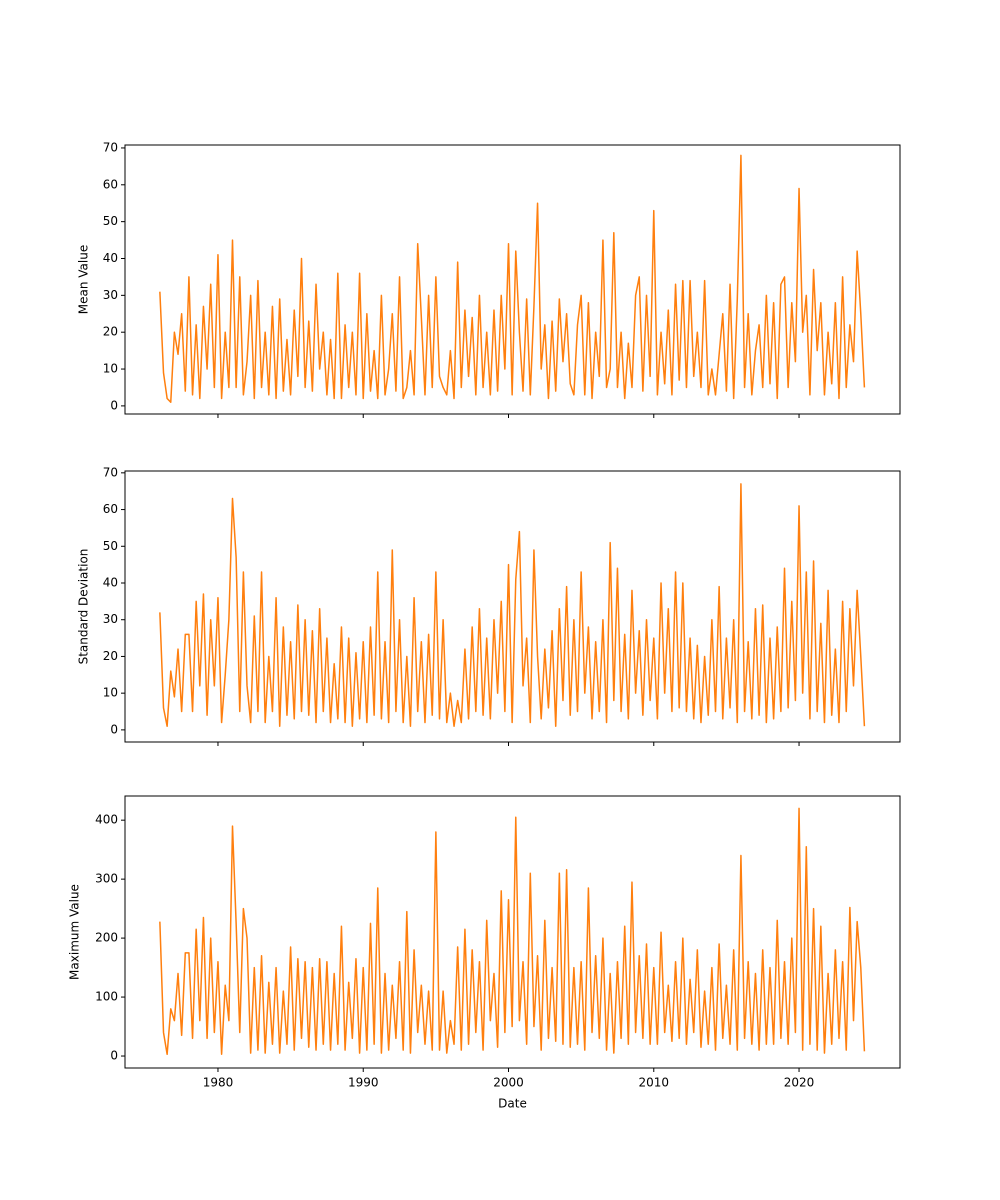 The image size is (1000, 1200). What do you see at coordinates (508, 1083) in the screenshot?
I see `x-tick-label: 2000` at bounding box center [508, 1083].